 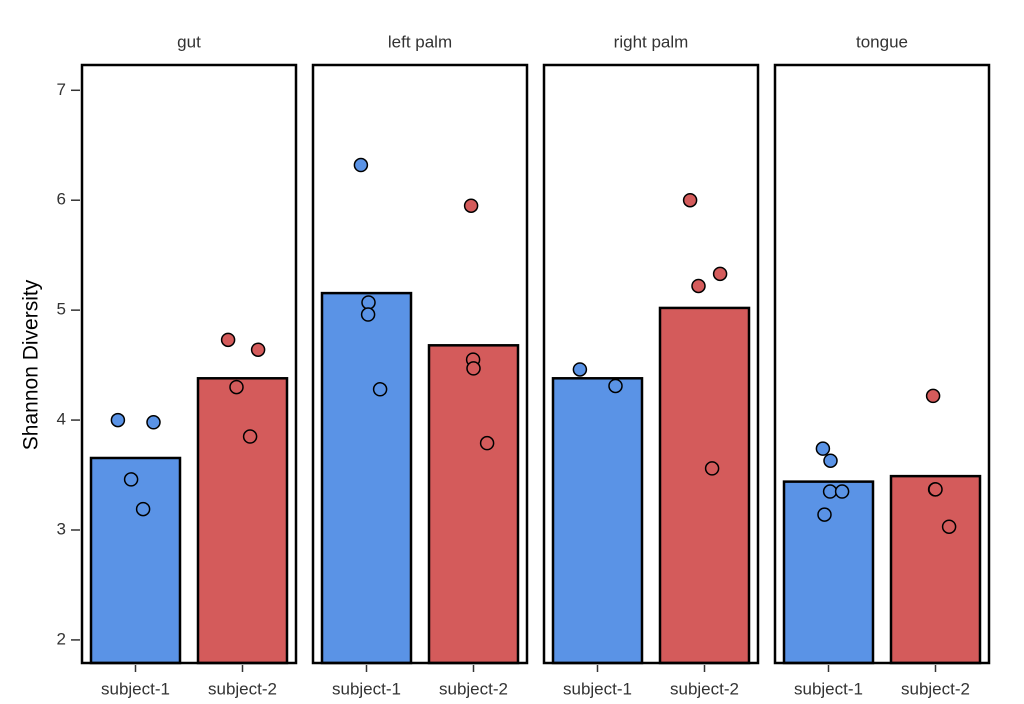 What do you see at coordinates (420, 41) in the screenshot?
I see `facet-title: left palm` at bounding box center [420, 41].